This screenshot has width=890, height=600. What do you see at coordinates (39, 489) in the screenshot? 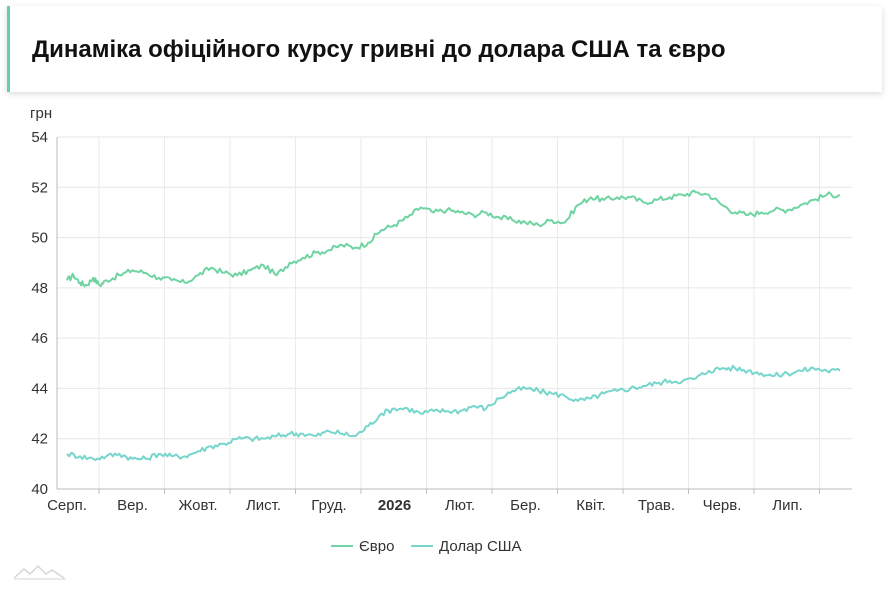
I see `y-tick-label: 40` at bounding box center [39, 489].